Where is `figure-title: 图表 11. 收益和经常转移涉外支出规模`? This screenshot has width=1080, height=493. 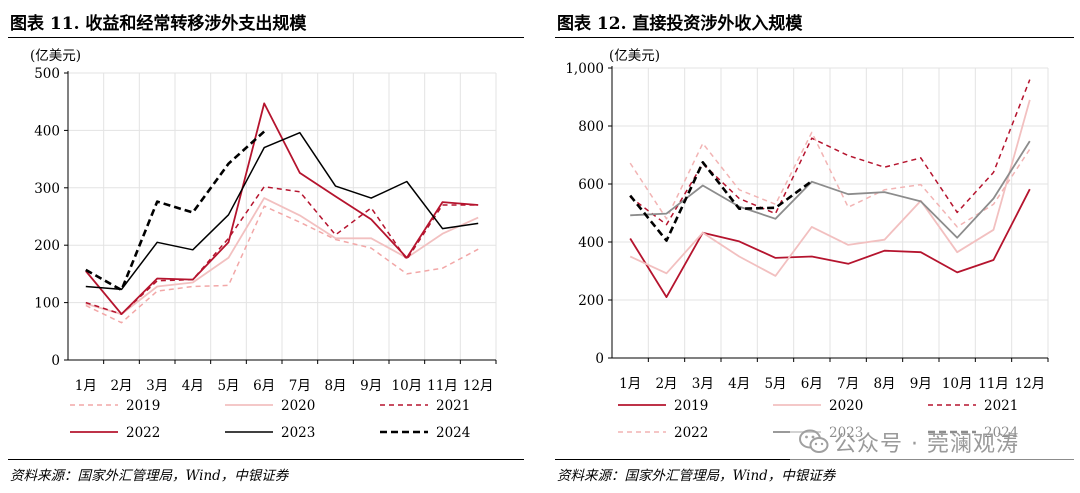 figure-title: 图表 11. 收益和经常转移涉外支出规模 is located at coordinates (158, 24).